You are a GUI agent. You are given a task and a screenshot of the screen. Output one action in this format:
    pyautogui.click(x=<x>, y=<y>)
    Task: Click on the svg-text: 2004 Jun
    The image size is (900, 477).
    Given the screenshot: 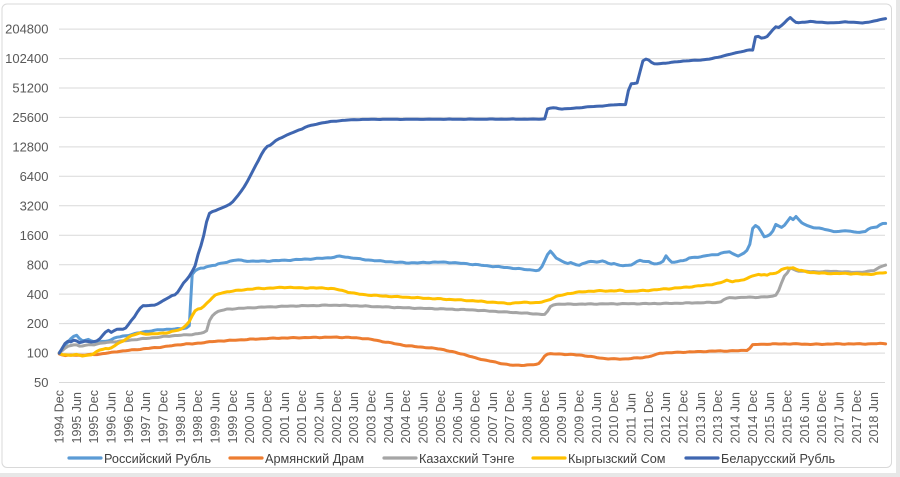 What is the action you would take?
    pyautogui.click(x=389, y=417)
    